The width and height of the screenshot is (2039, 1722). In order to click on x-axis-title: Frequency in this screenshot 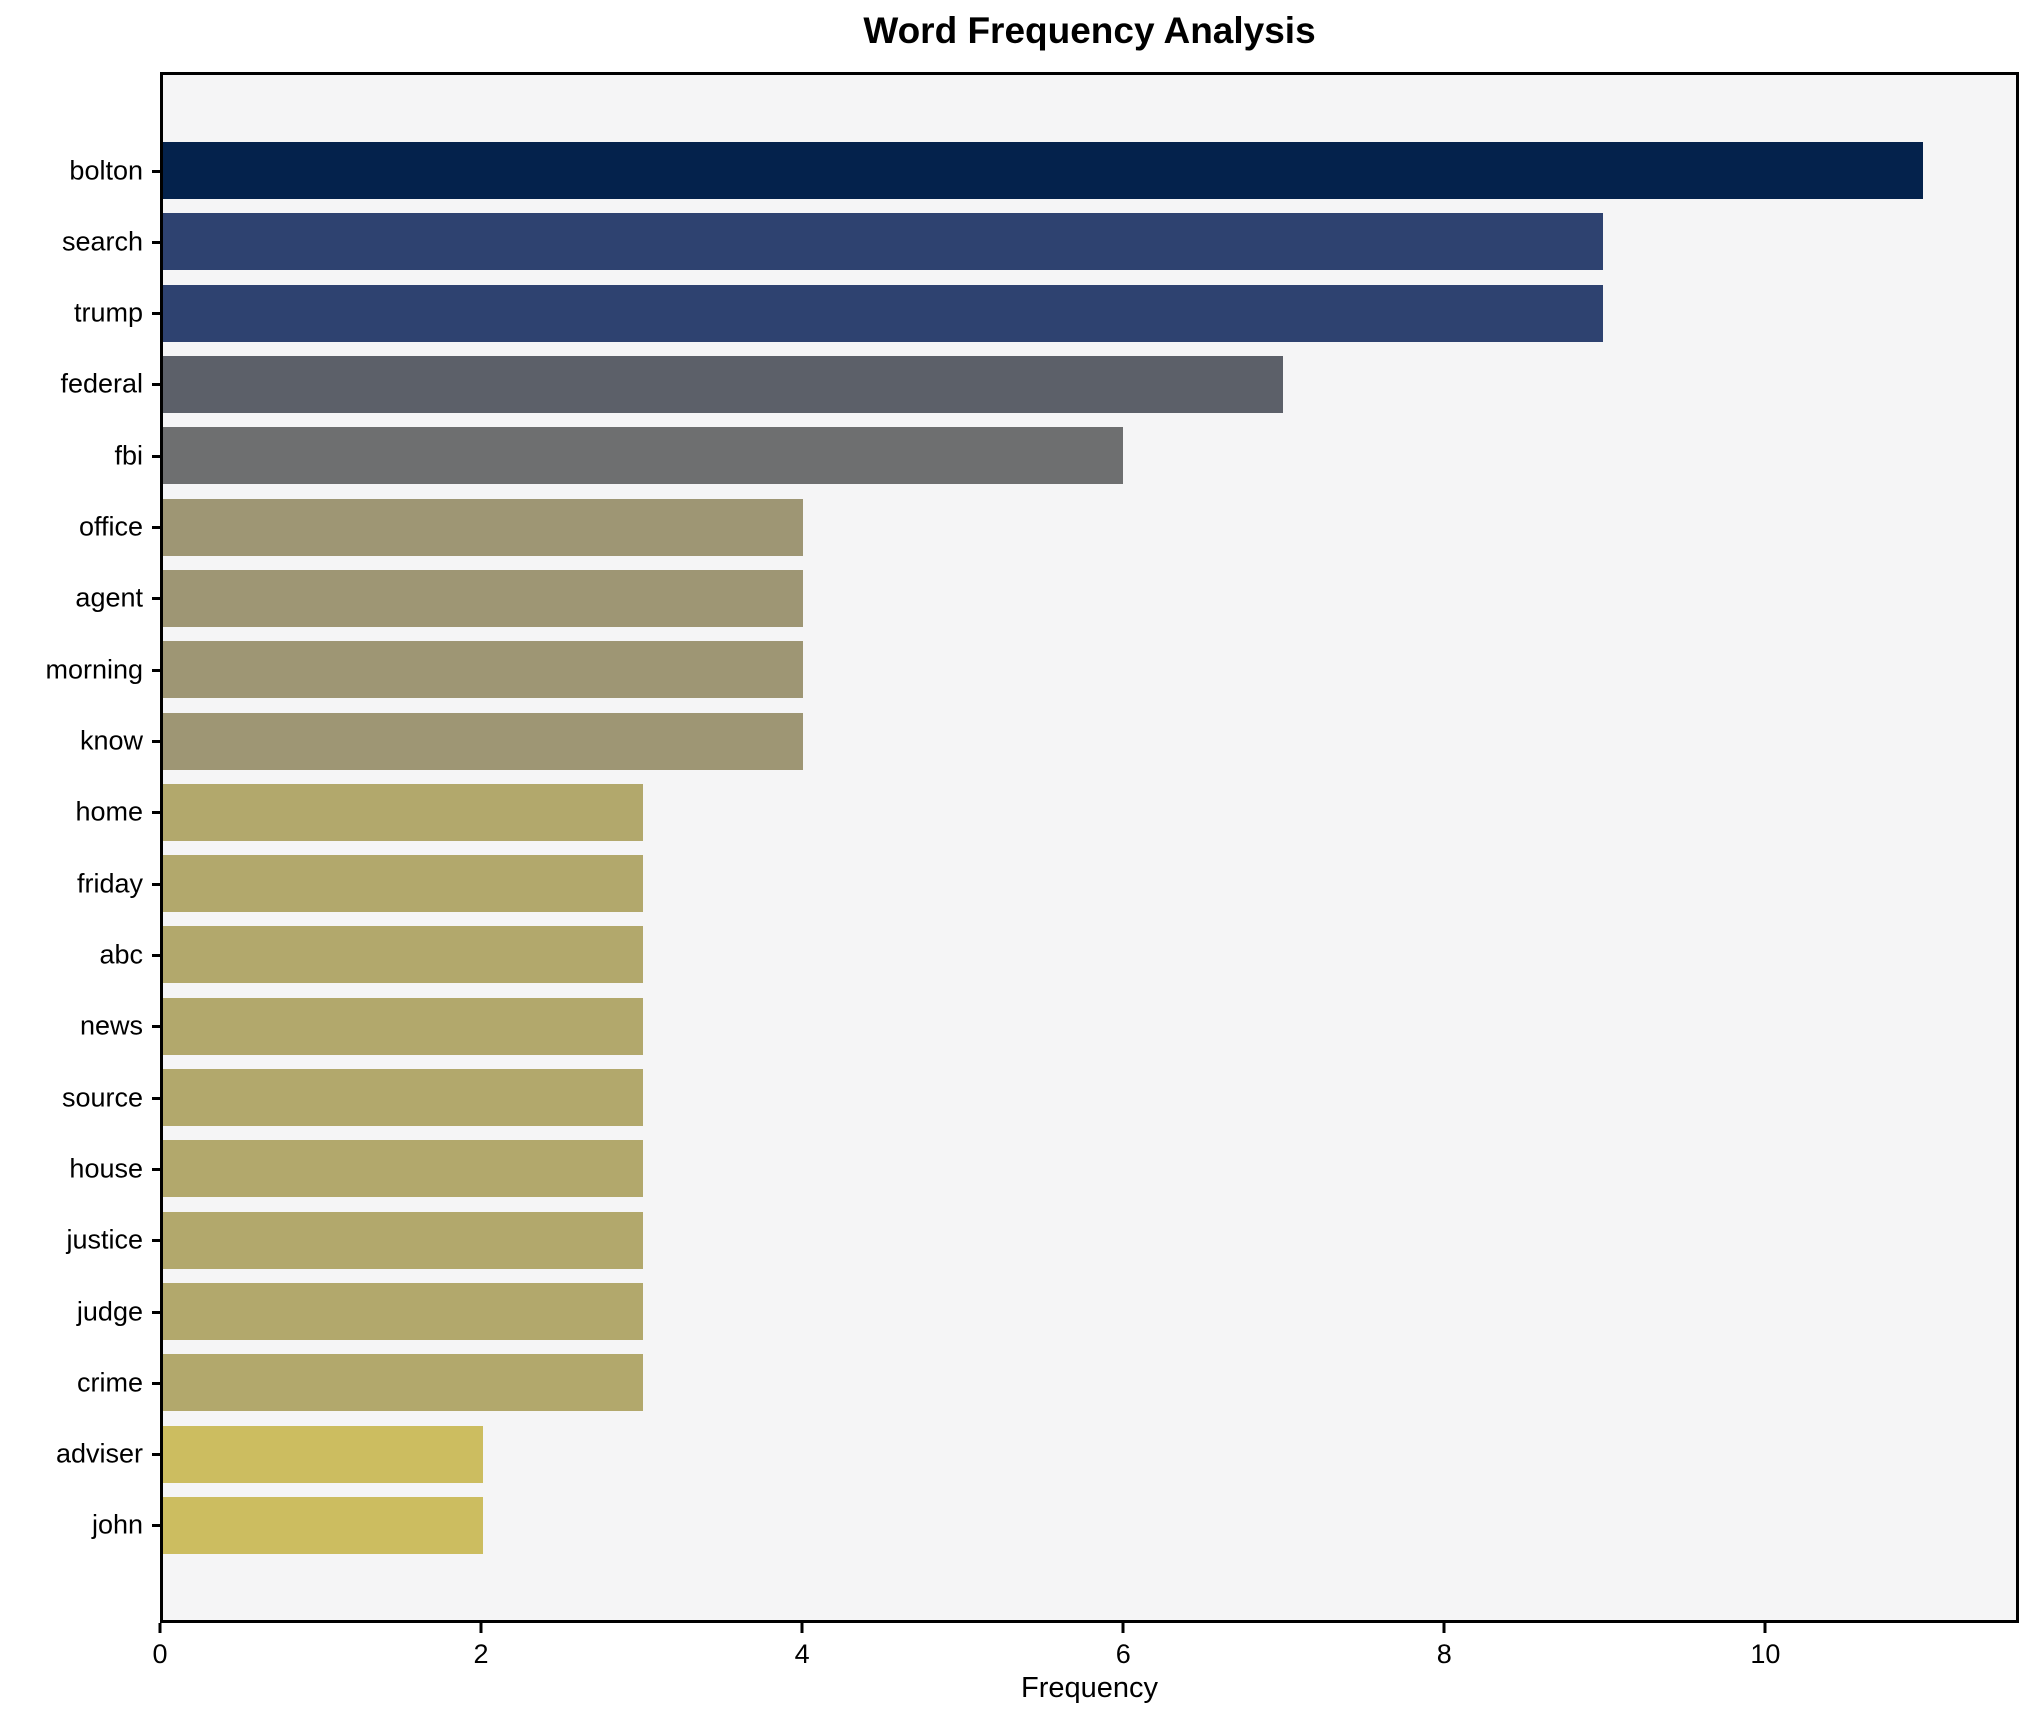, I will do `click(1089, 1688)`.